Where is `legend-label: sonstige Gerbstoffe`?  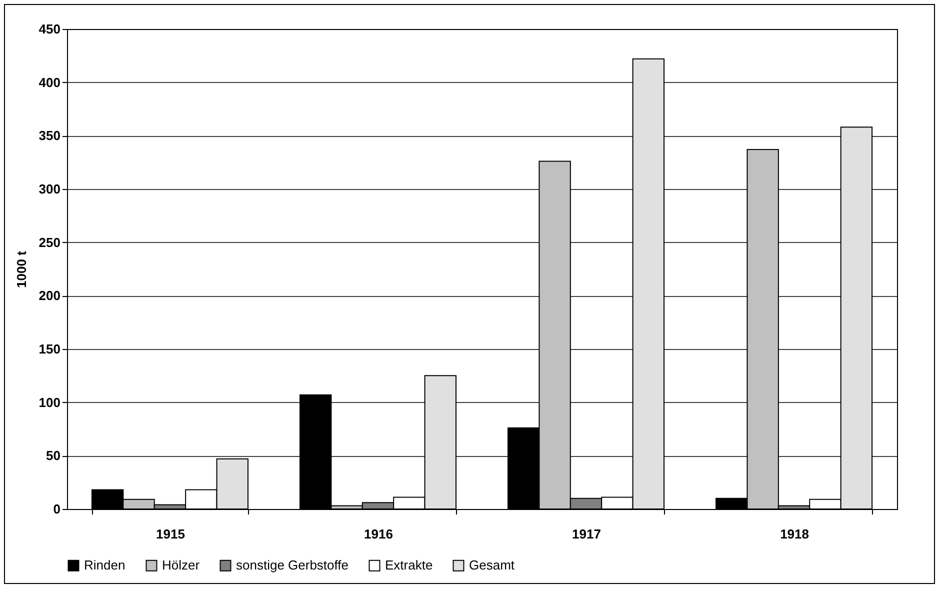
legend-label: sonstige Gerbstoffe is located at coordinates (292, 565).